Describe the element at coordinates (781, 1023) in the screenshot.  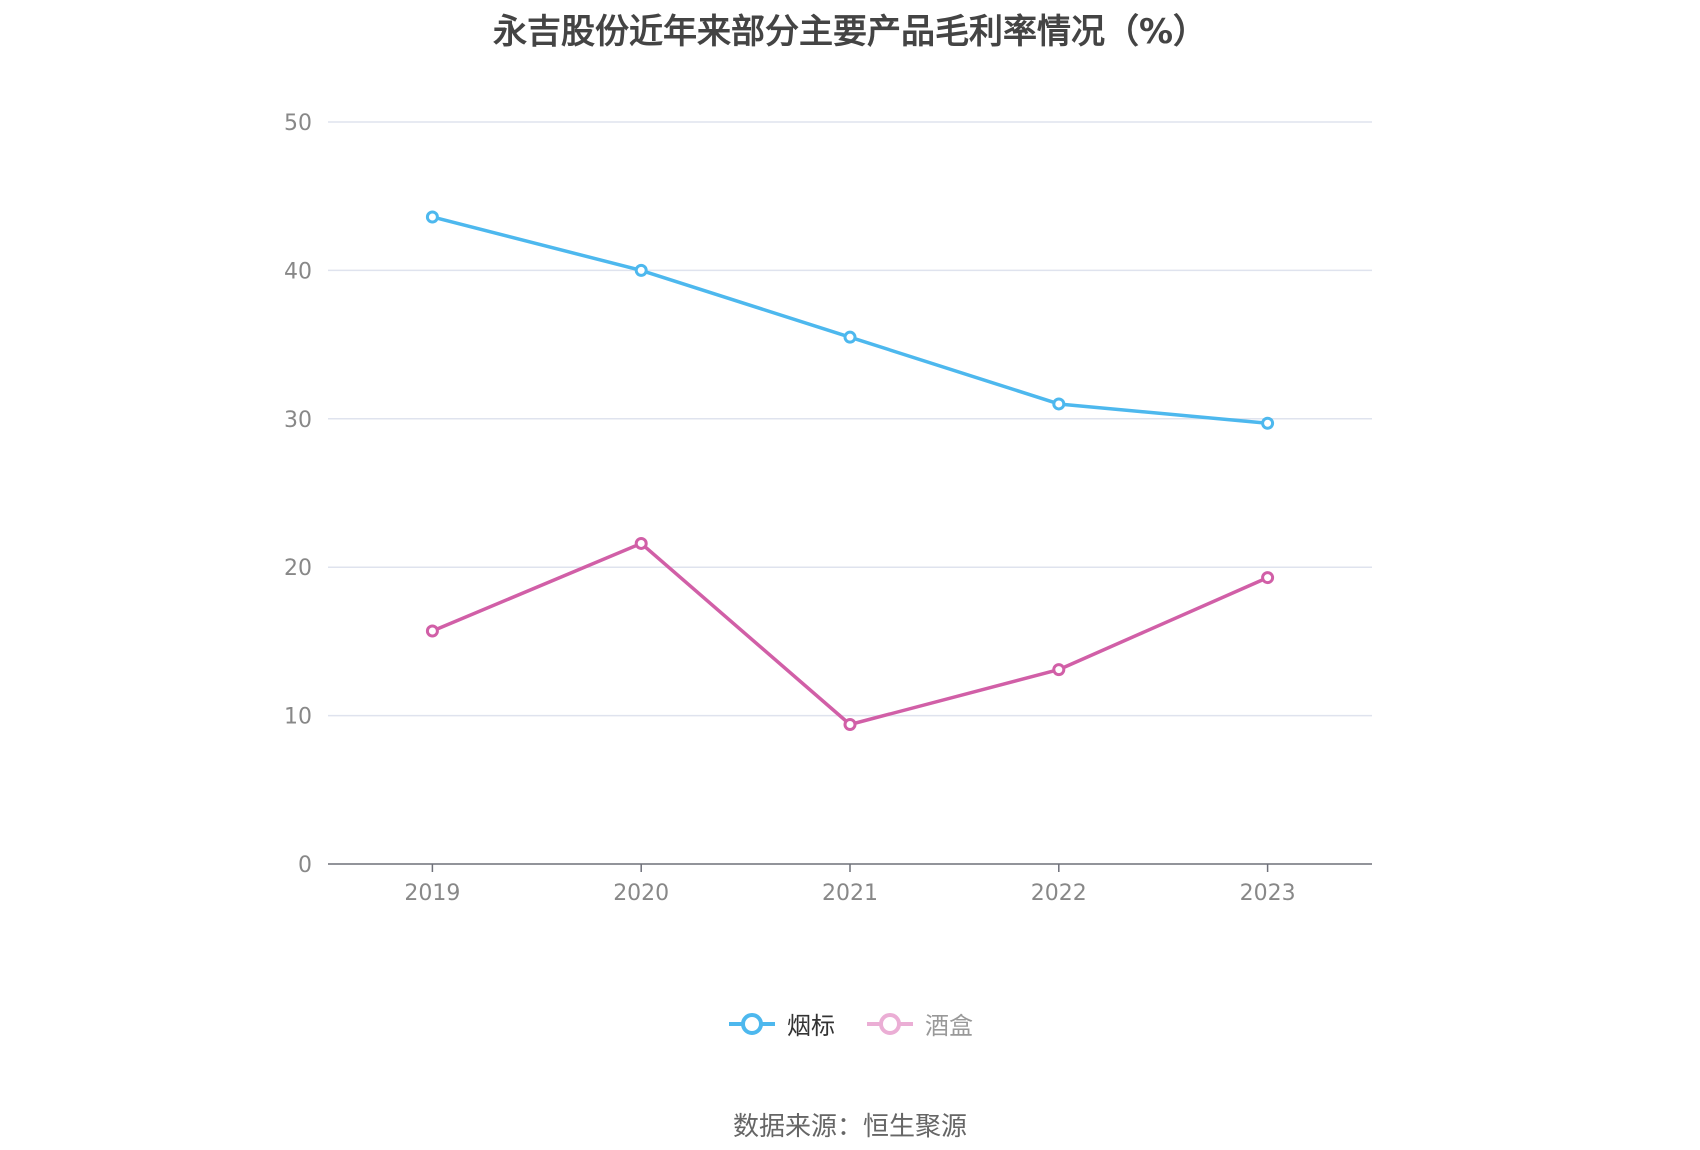
I see `legend-item-series-1: 烟标` at that location.